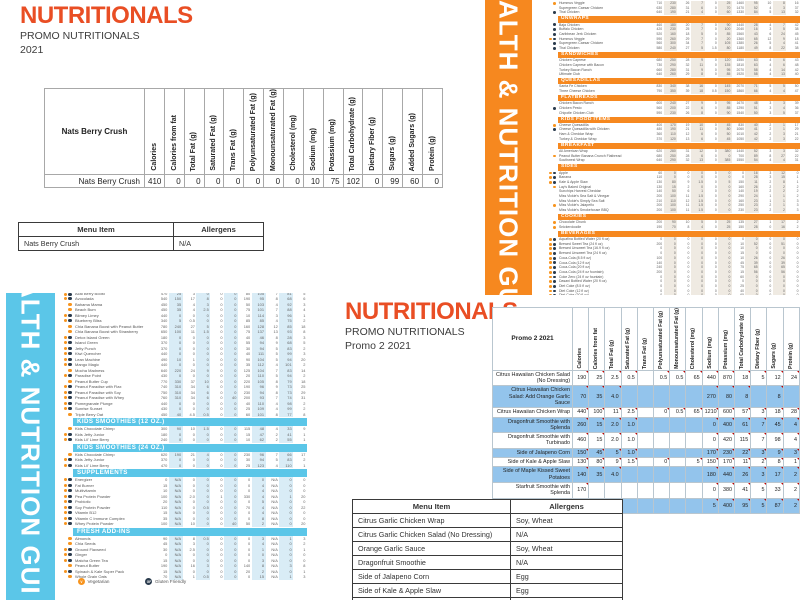  I want to click on value-cell: 1010, so click(740, 134).